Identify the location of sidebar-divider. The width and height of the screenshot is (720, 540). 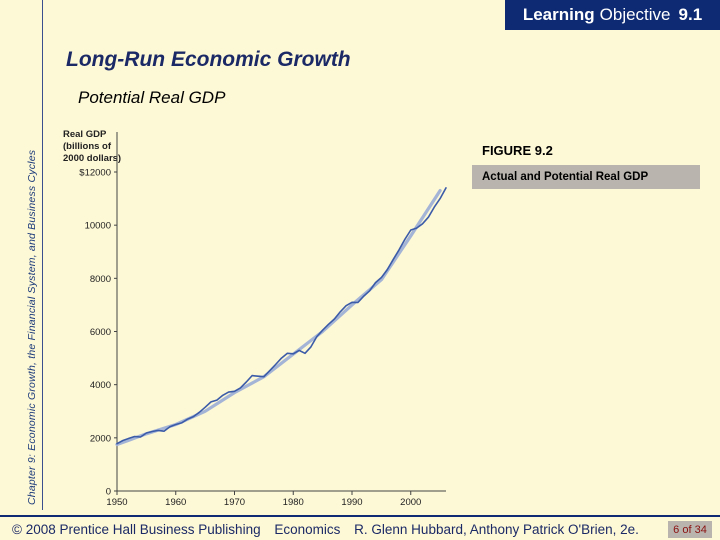
(42, 255).